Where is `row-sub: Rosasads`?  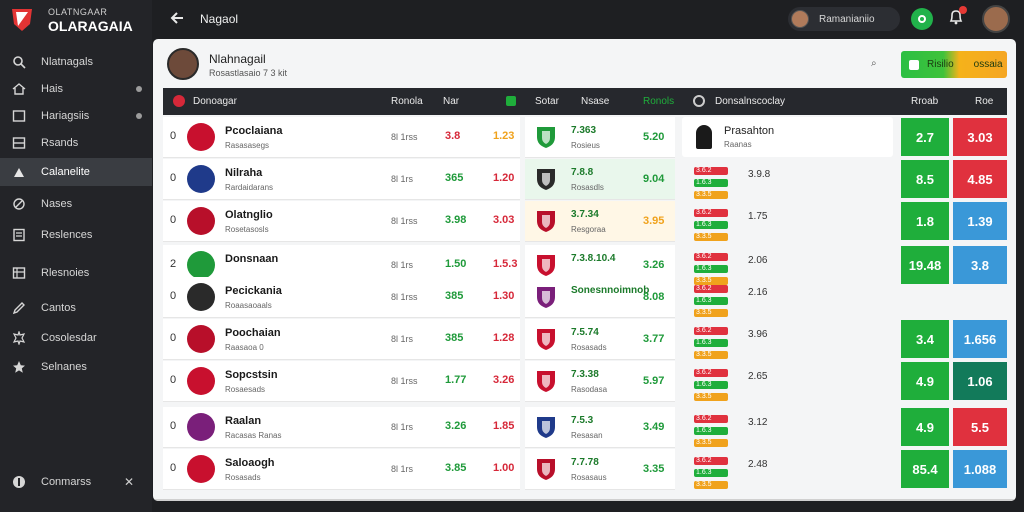
row-sub: Rosasads is located at coordinates (243, 477).